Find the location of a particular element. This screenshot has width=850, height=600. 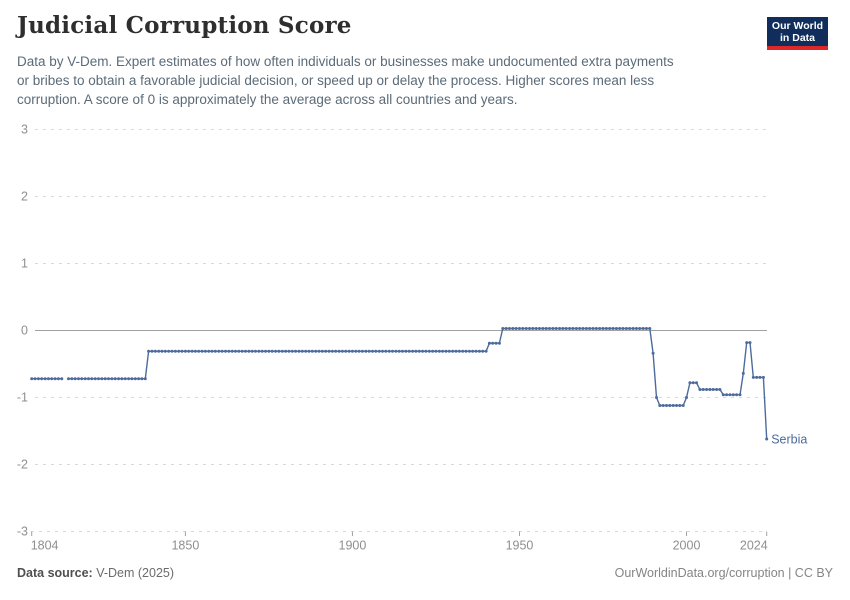

license-link: CC BY is located at coordinates (813, 573).